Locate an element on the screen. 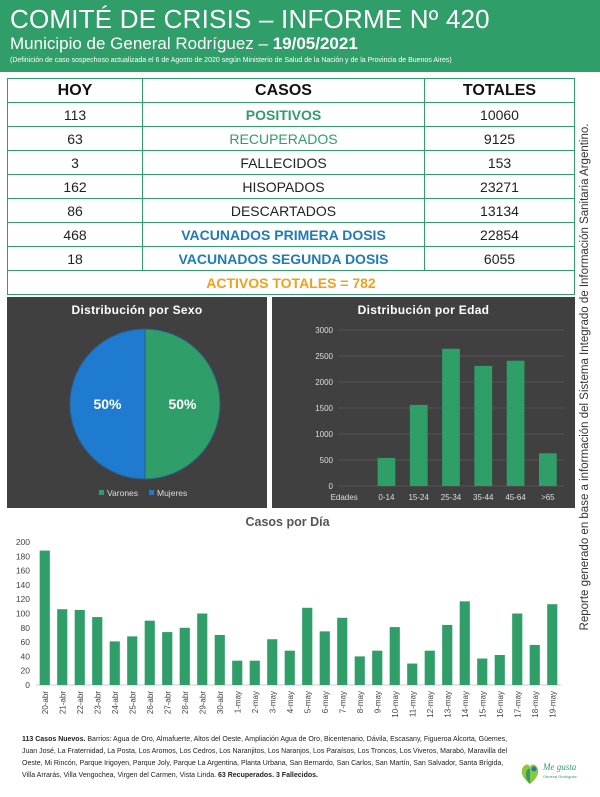  x-tick-label: 29-abr is located at coordinates (202, 702).